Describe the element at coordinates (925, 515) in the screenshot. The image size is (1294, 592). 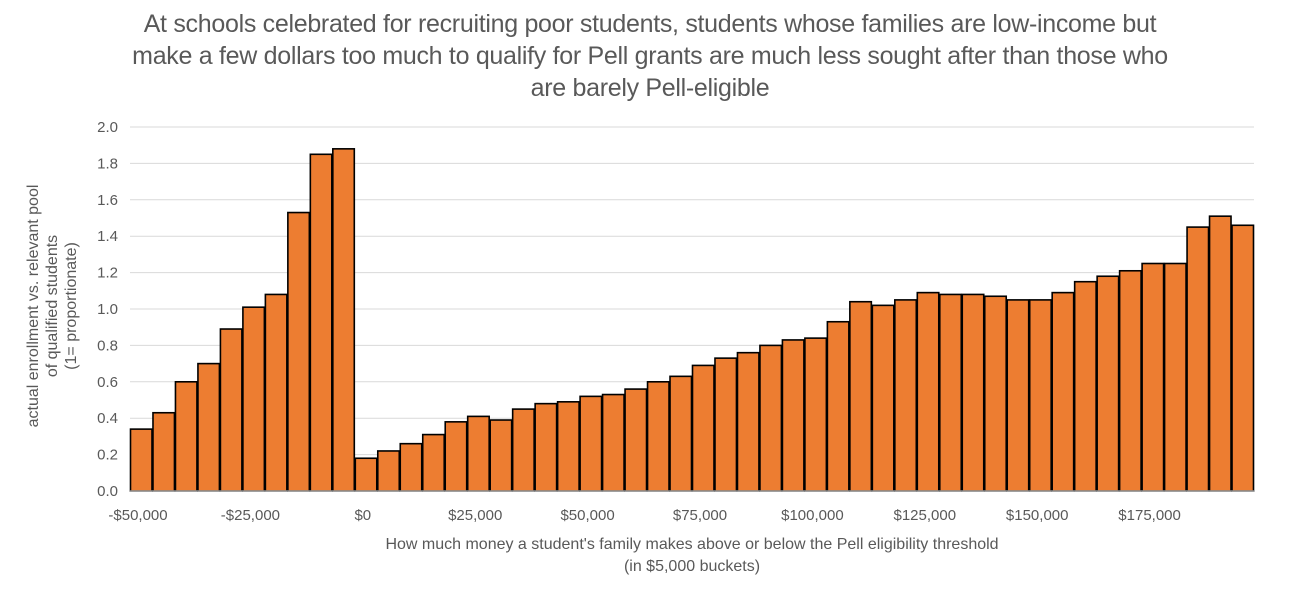
I see `x-tick-label: $125,000` at that location.